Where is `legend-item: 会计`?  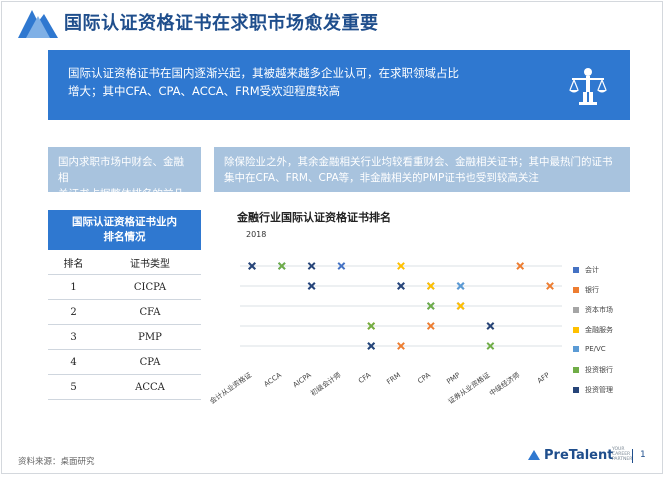 legend-item: 会计 is located at coordinates (586, 270).